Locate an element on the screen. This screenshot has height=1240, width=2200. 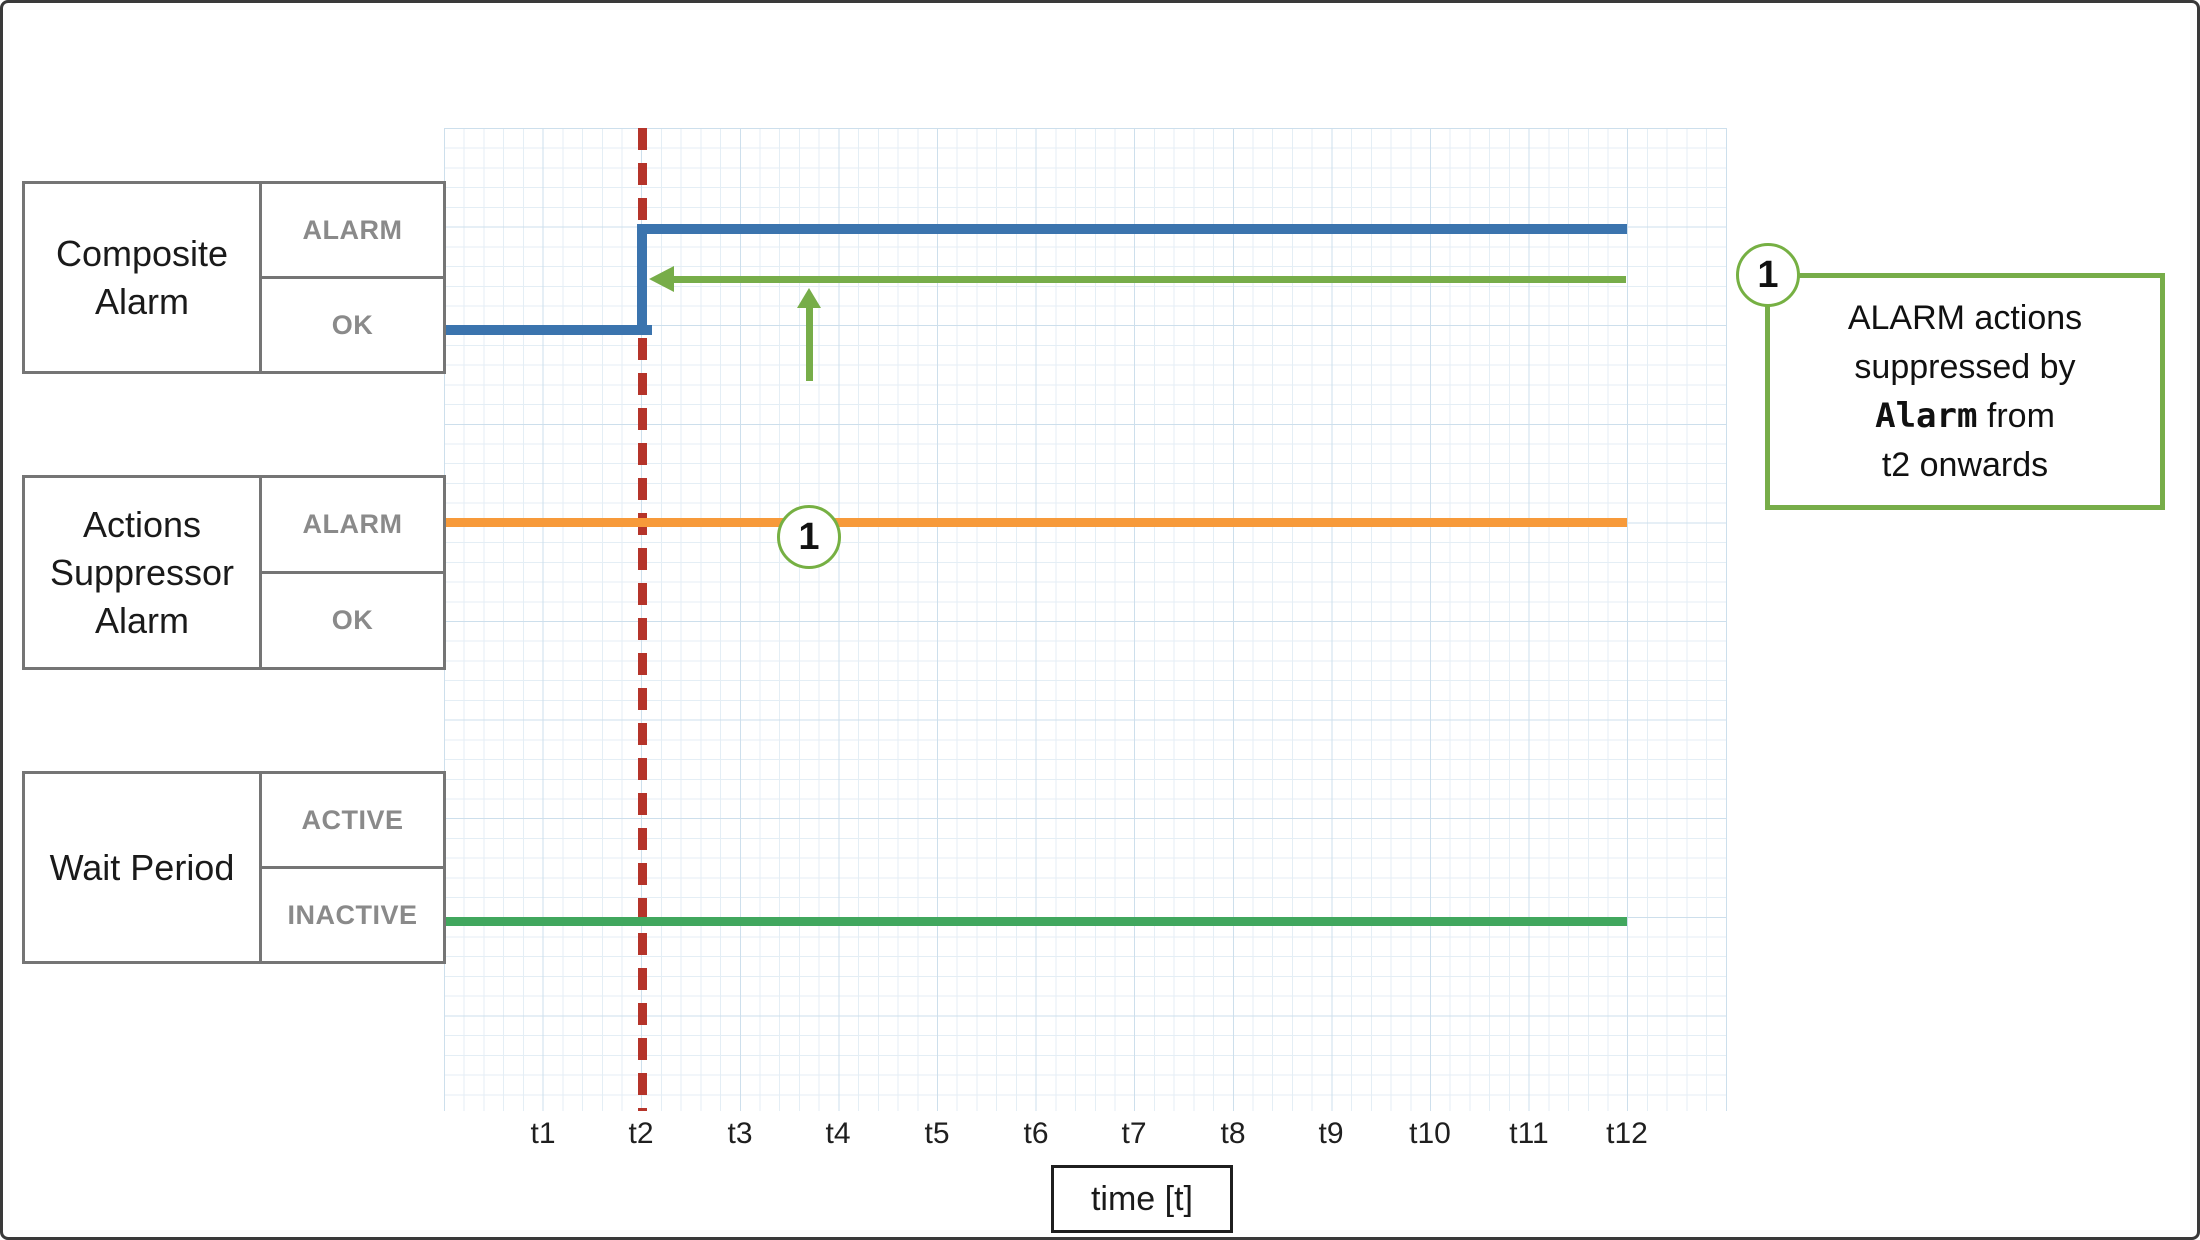
suppressor-alarm-line is located at coordinates (1035, 522).